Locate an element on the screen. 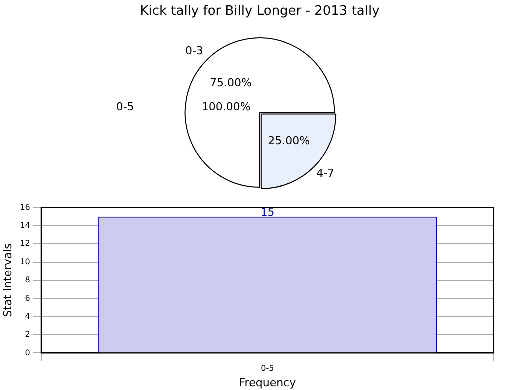 The height and width of the screenshot is (390, 520). y-tick-label: 2 is located at coordinates (27, 335).